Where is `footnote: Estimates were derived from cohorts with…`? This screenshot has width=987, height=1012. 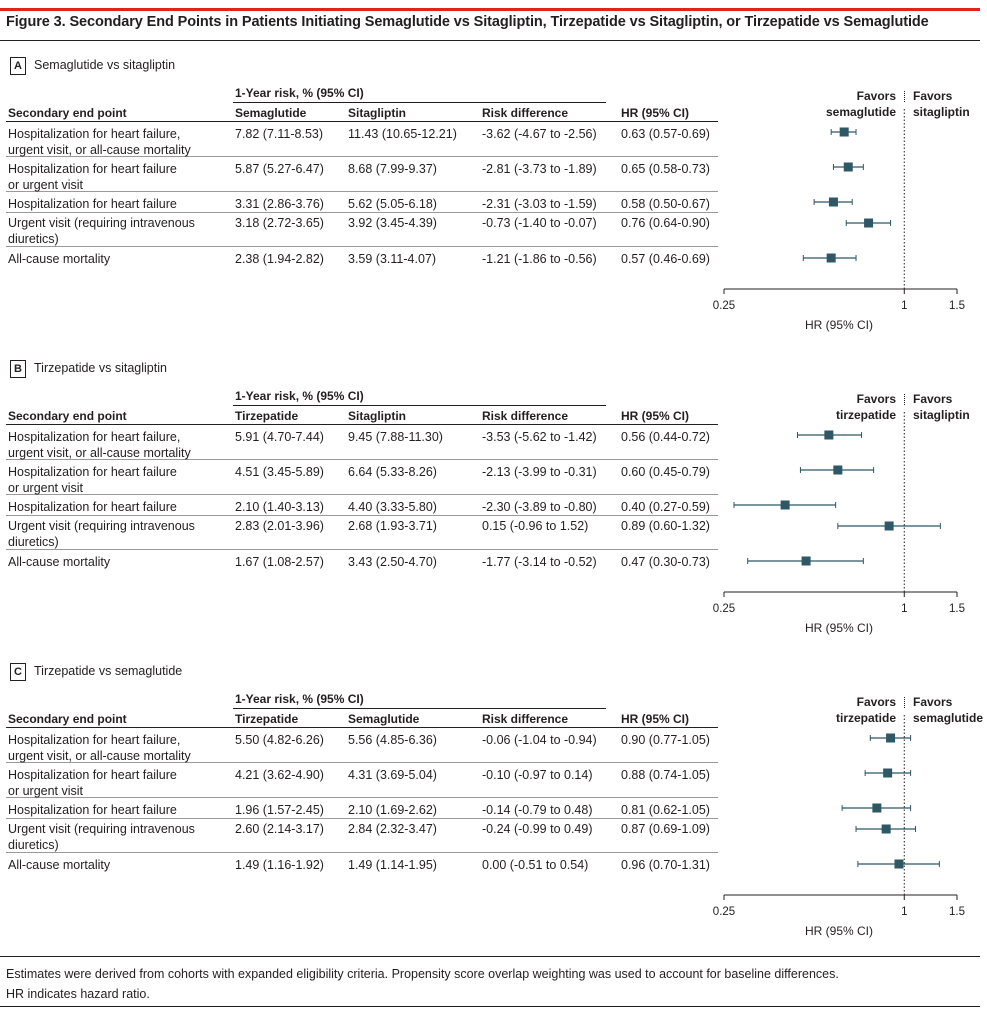
footnote: Estimates were derived from cohorts with… is located at coordinates (422, 984).